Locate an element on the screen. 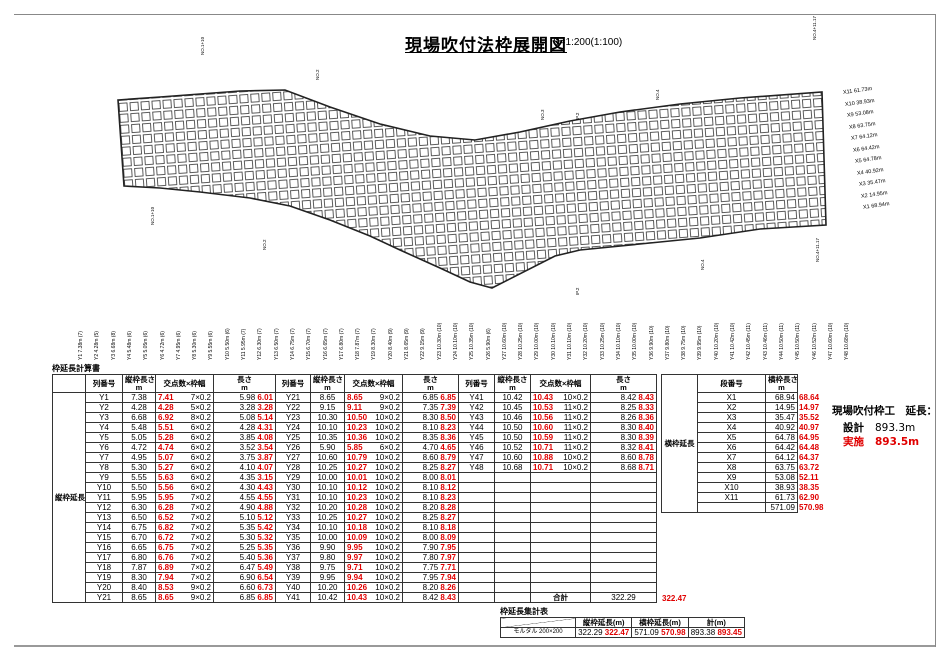 The height and width of the screenshot is (671, 950). station-label: Y31 10.10m (10) is located at coordinates (570, 341).